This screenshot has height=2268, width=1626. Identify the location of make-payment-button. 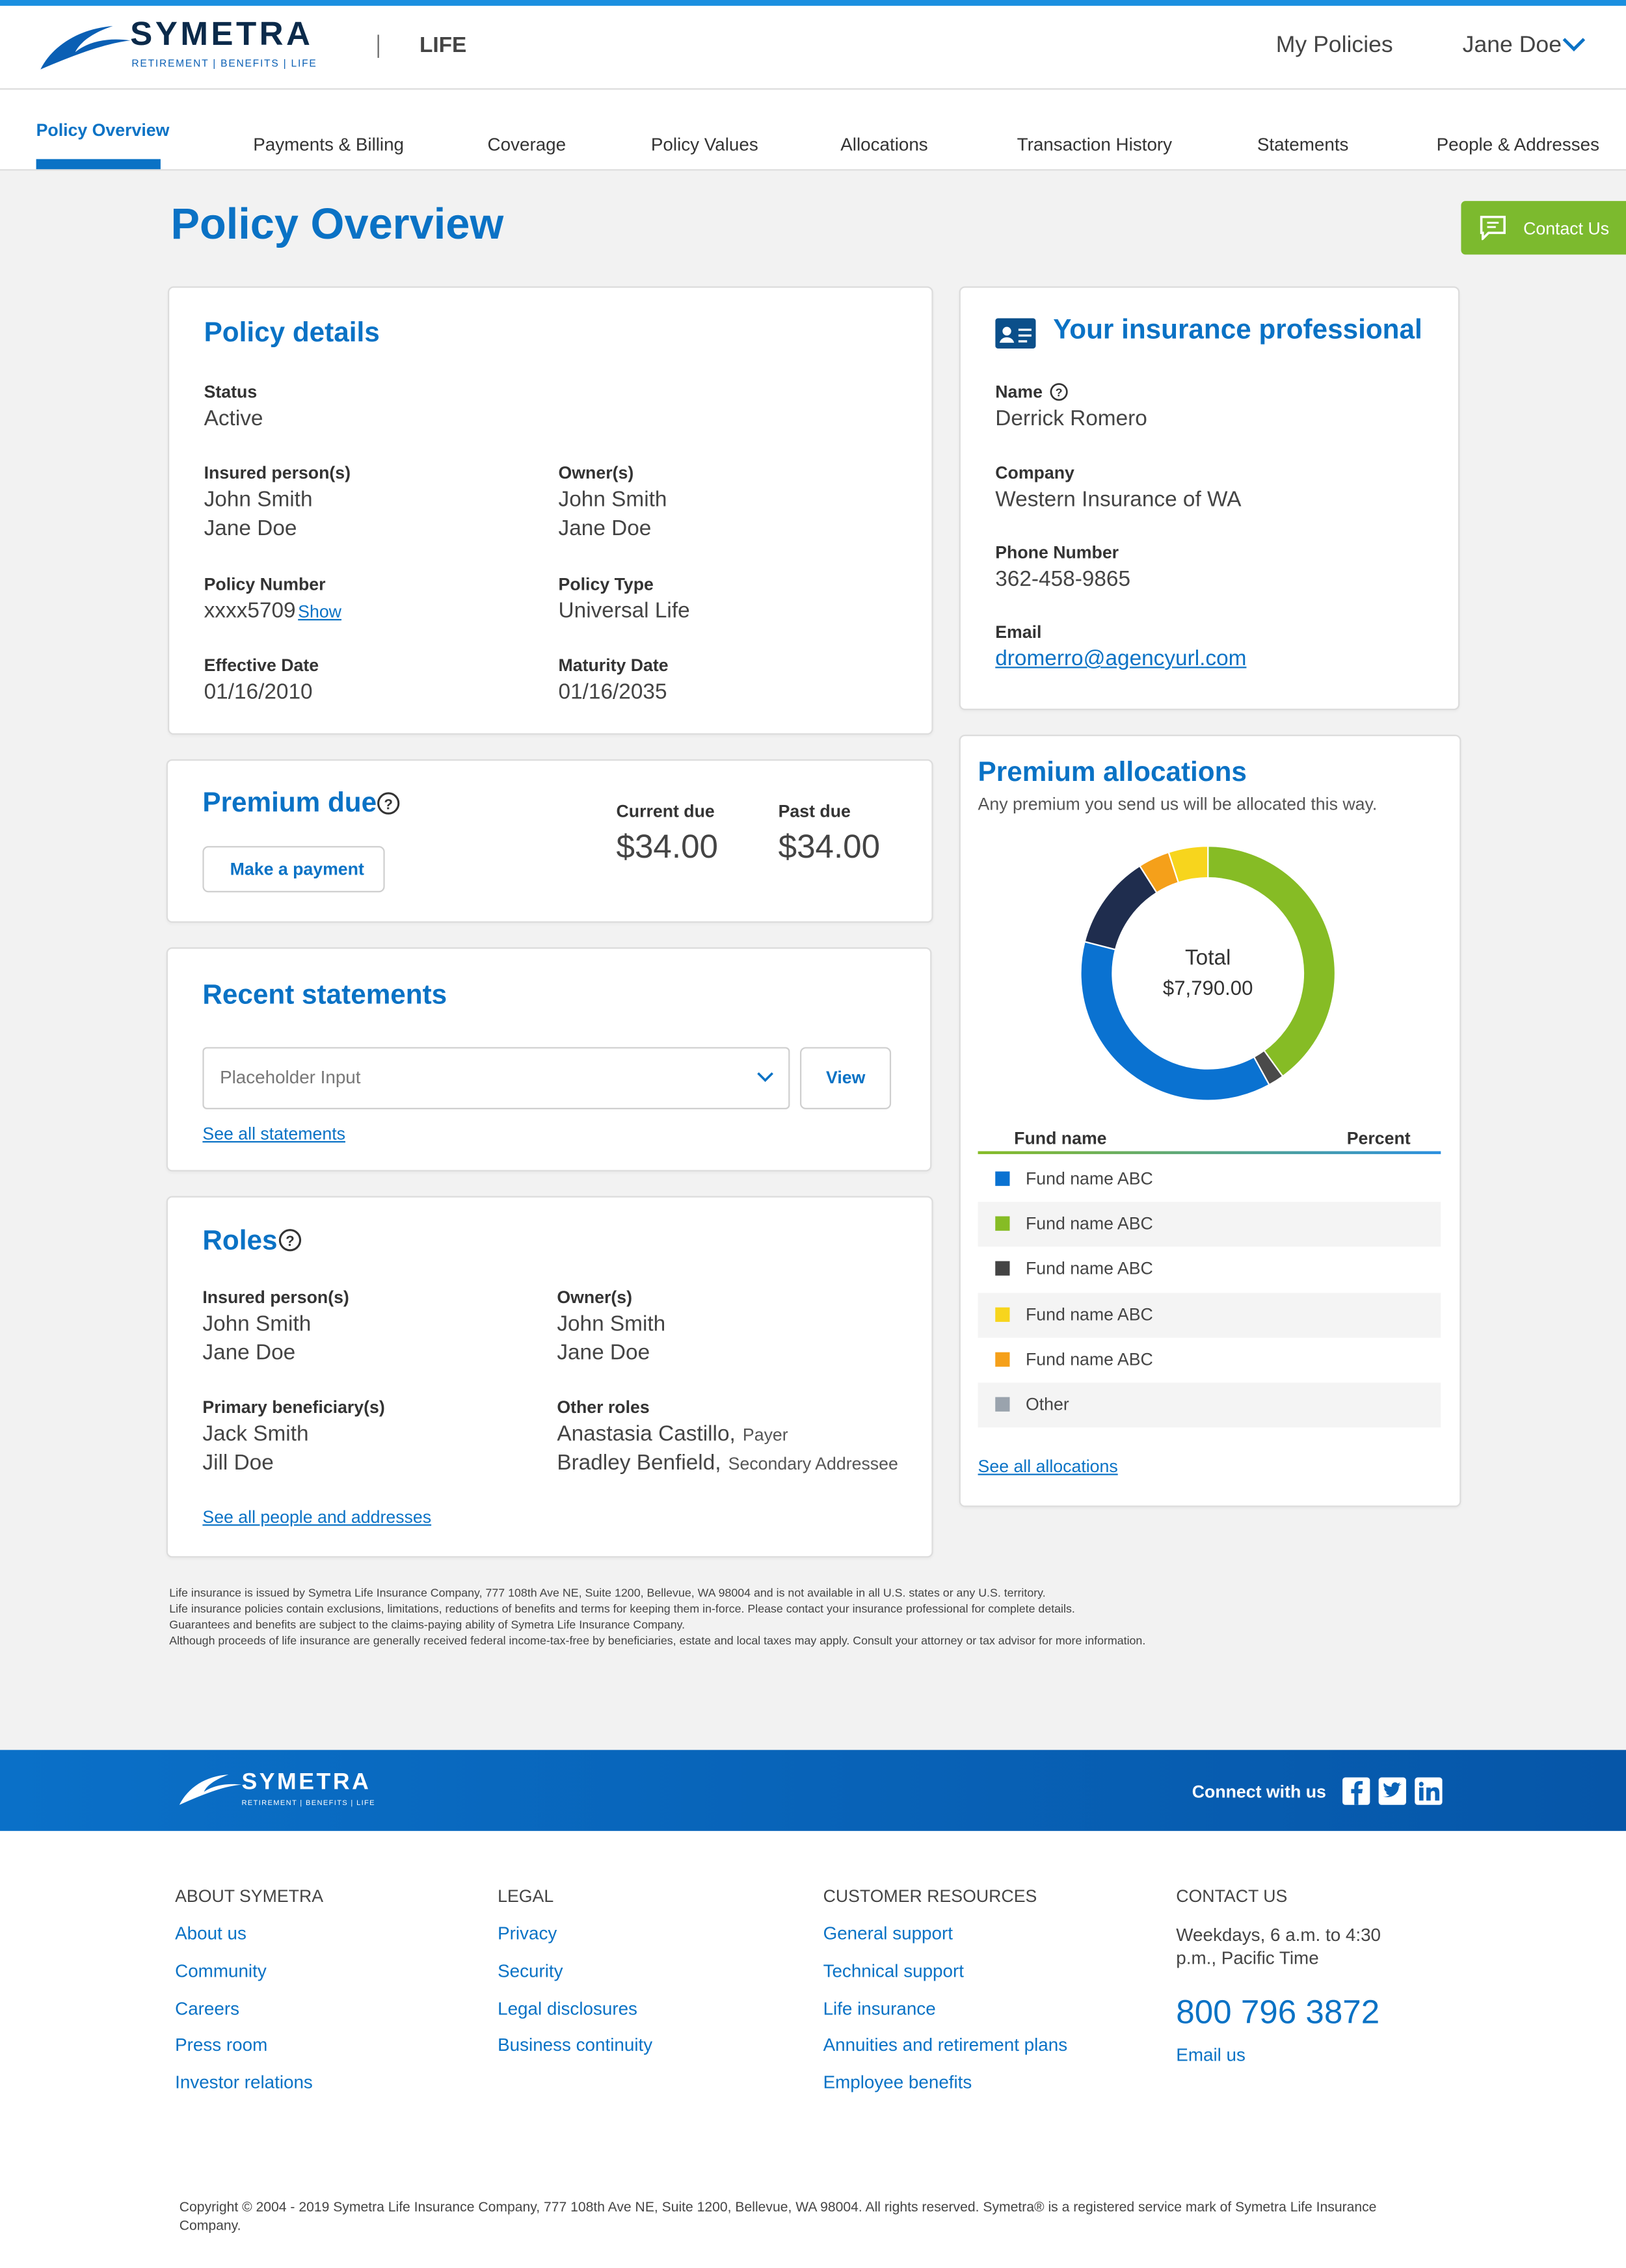
(293, 869).